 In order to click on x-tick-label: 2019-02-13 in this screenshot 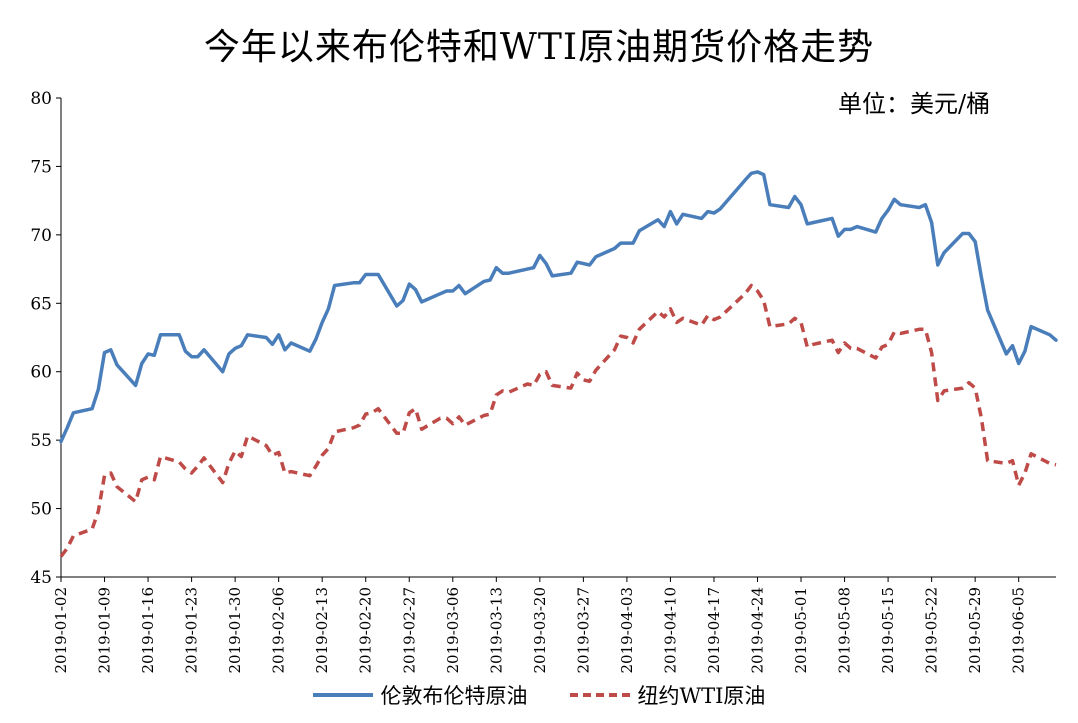, I will do `click(322, 630)`.